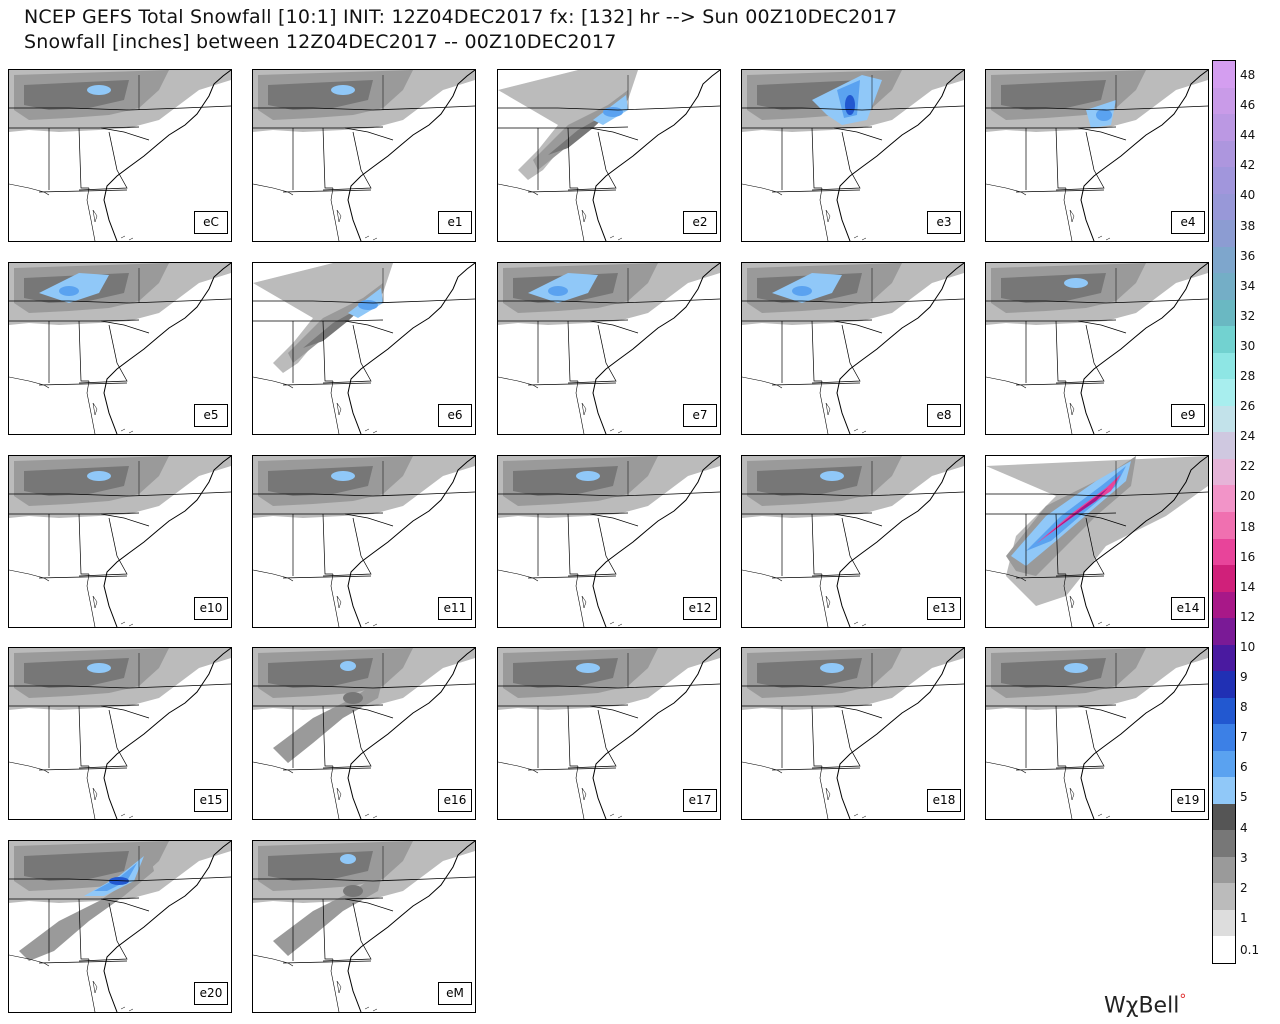 The height and width of the screenshot is (1024, 1280). I want to click on ensemble-panel-e3: e3, so click(853, 155).